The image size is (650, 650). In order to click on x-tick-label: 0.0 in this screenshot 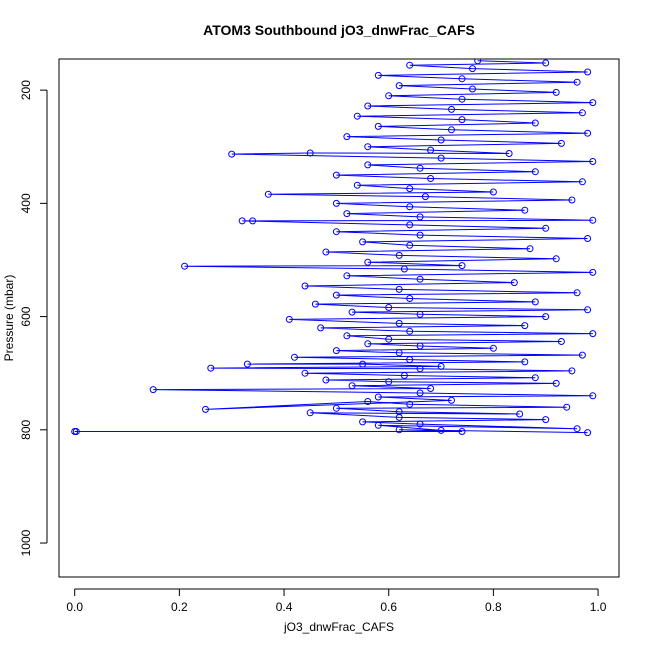, I will do `click(74, 607)`.